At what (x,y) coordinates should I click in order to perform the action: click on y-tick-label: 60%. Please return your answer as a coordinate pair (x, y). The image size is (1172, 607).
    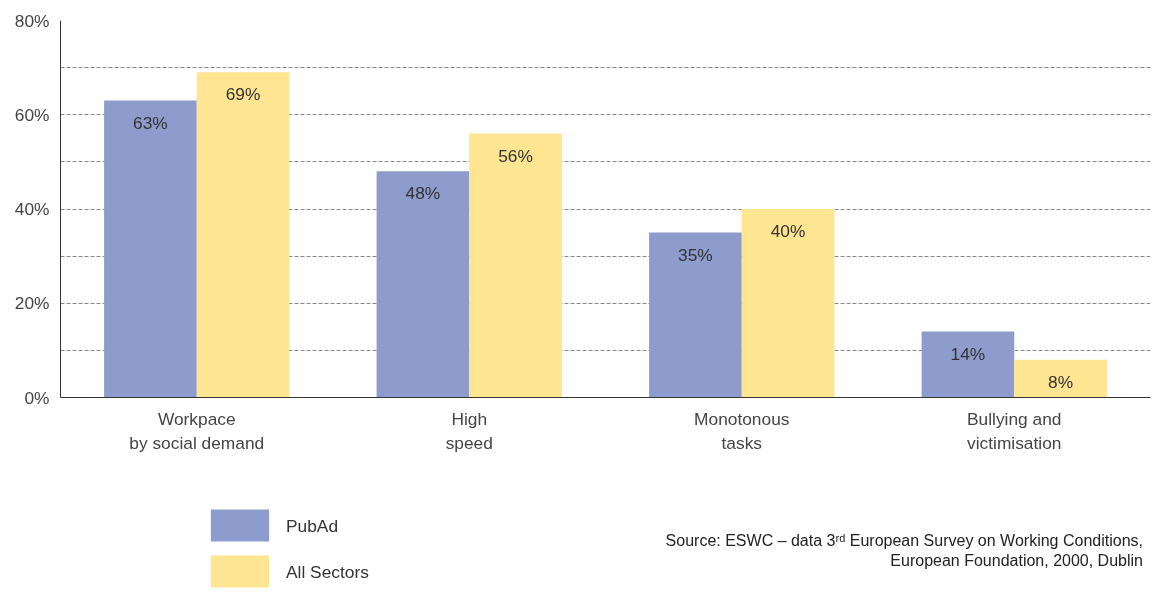
    Looking at the image, I should click on (32, 114).